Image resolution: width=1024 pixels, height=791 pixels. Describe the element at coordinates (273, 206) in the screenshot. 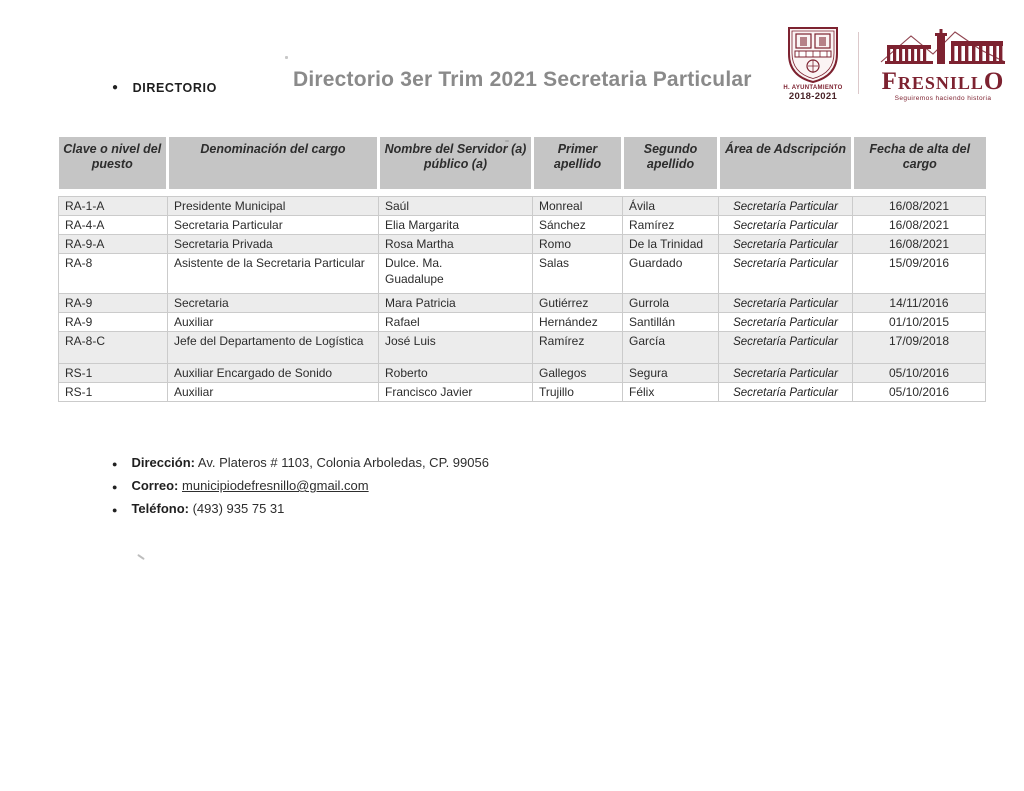

I see `table-cell: Presidente Municipal` at that location.